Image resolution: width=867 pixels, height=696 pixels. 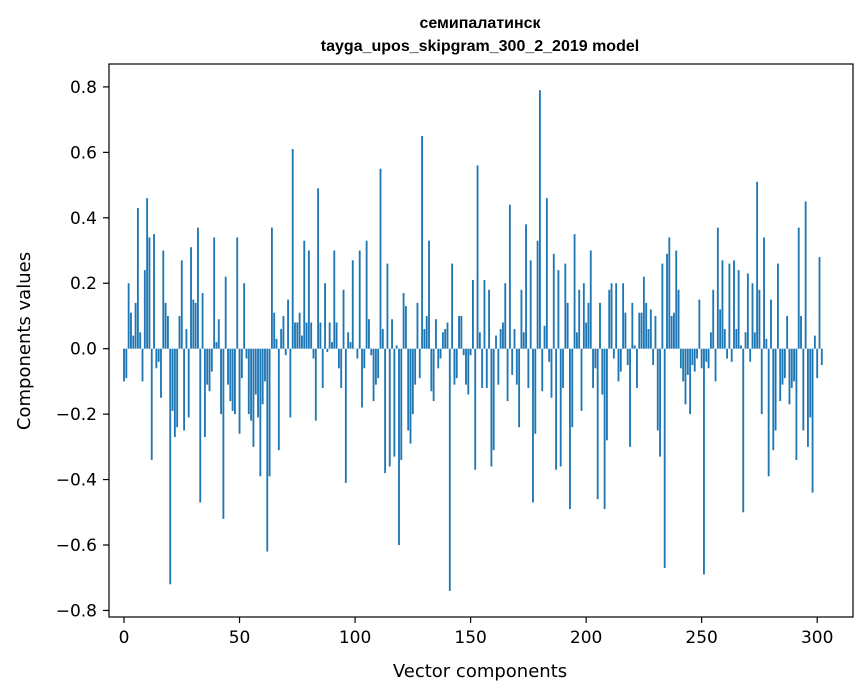 What do you see at coordinates (470, 638) in the screenshot?
I see `x-tick-label: 150` at bounding box center [470, 638].